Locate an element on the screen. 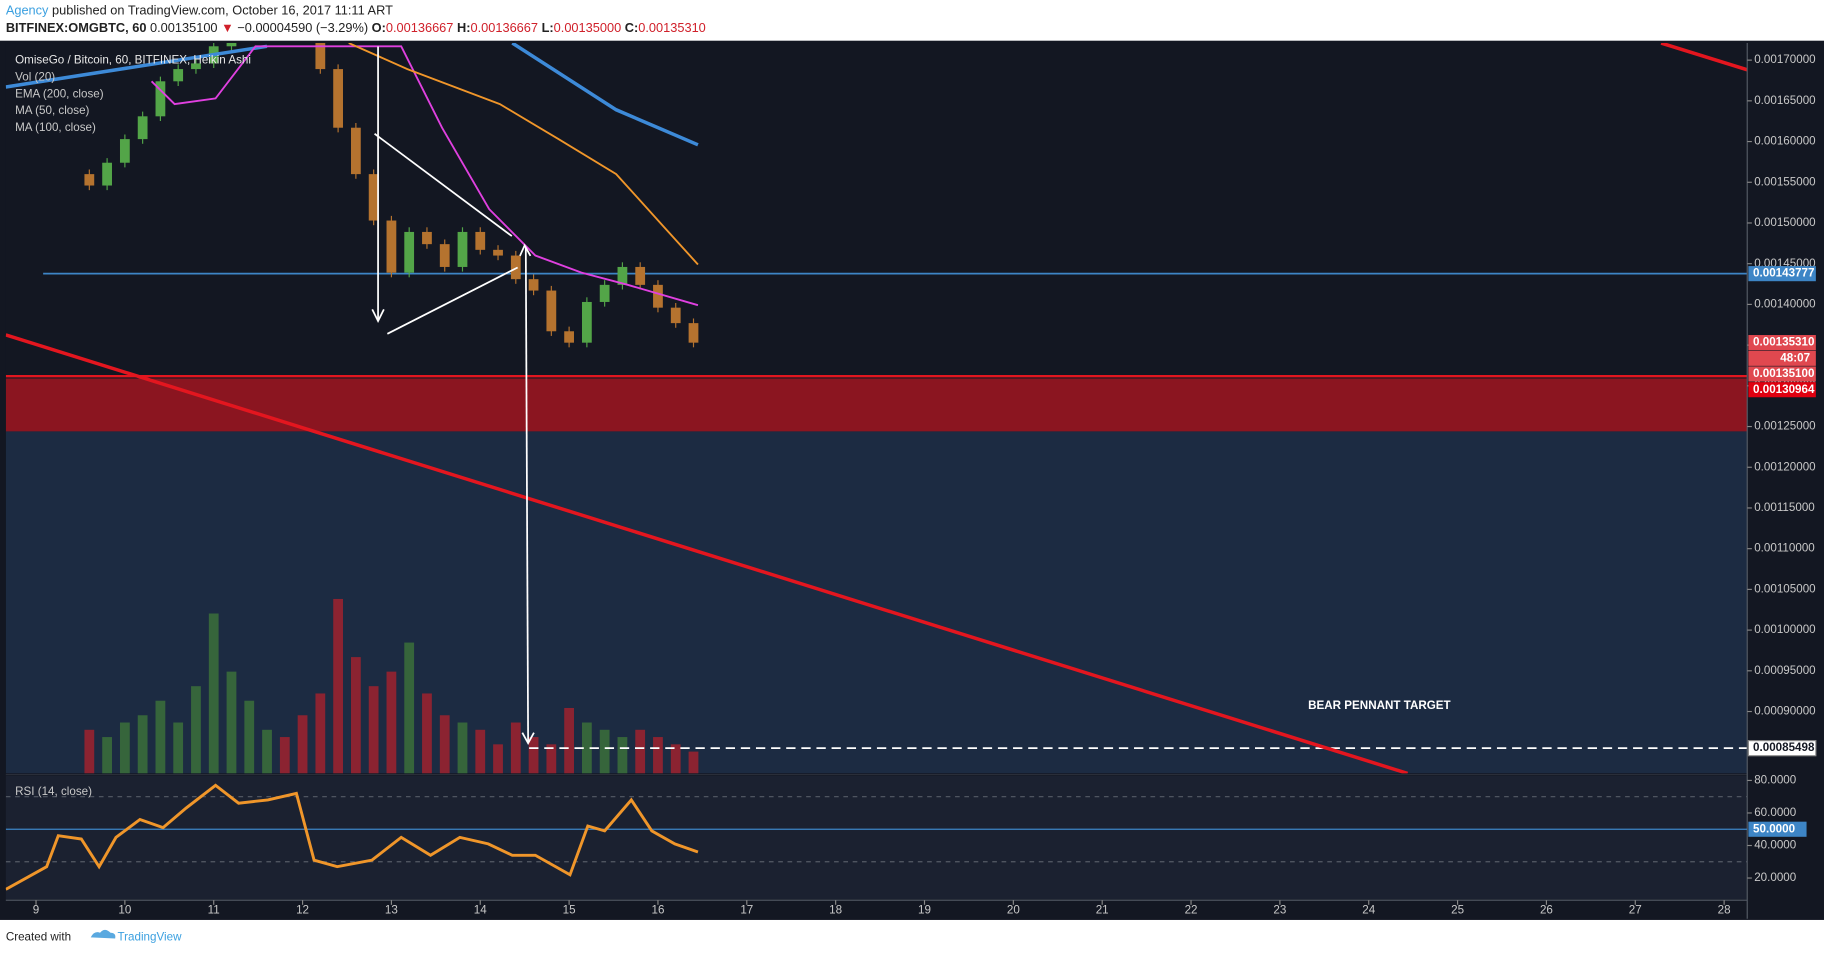  h-label: H: is located at coordinates (464, 27).